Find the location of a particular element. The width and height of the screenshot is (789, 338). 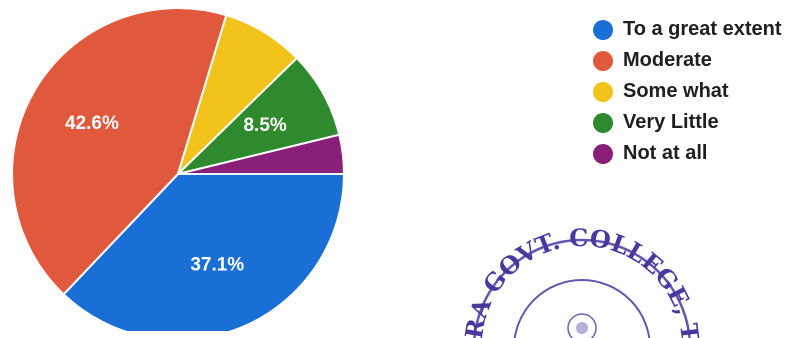

legend-label: Very Little is located at coordinates (671, 122).